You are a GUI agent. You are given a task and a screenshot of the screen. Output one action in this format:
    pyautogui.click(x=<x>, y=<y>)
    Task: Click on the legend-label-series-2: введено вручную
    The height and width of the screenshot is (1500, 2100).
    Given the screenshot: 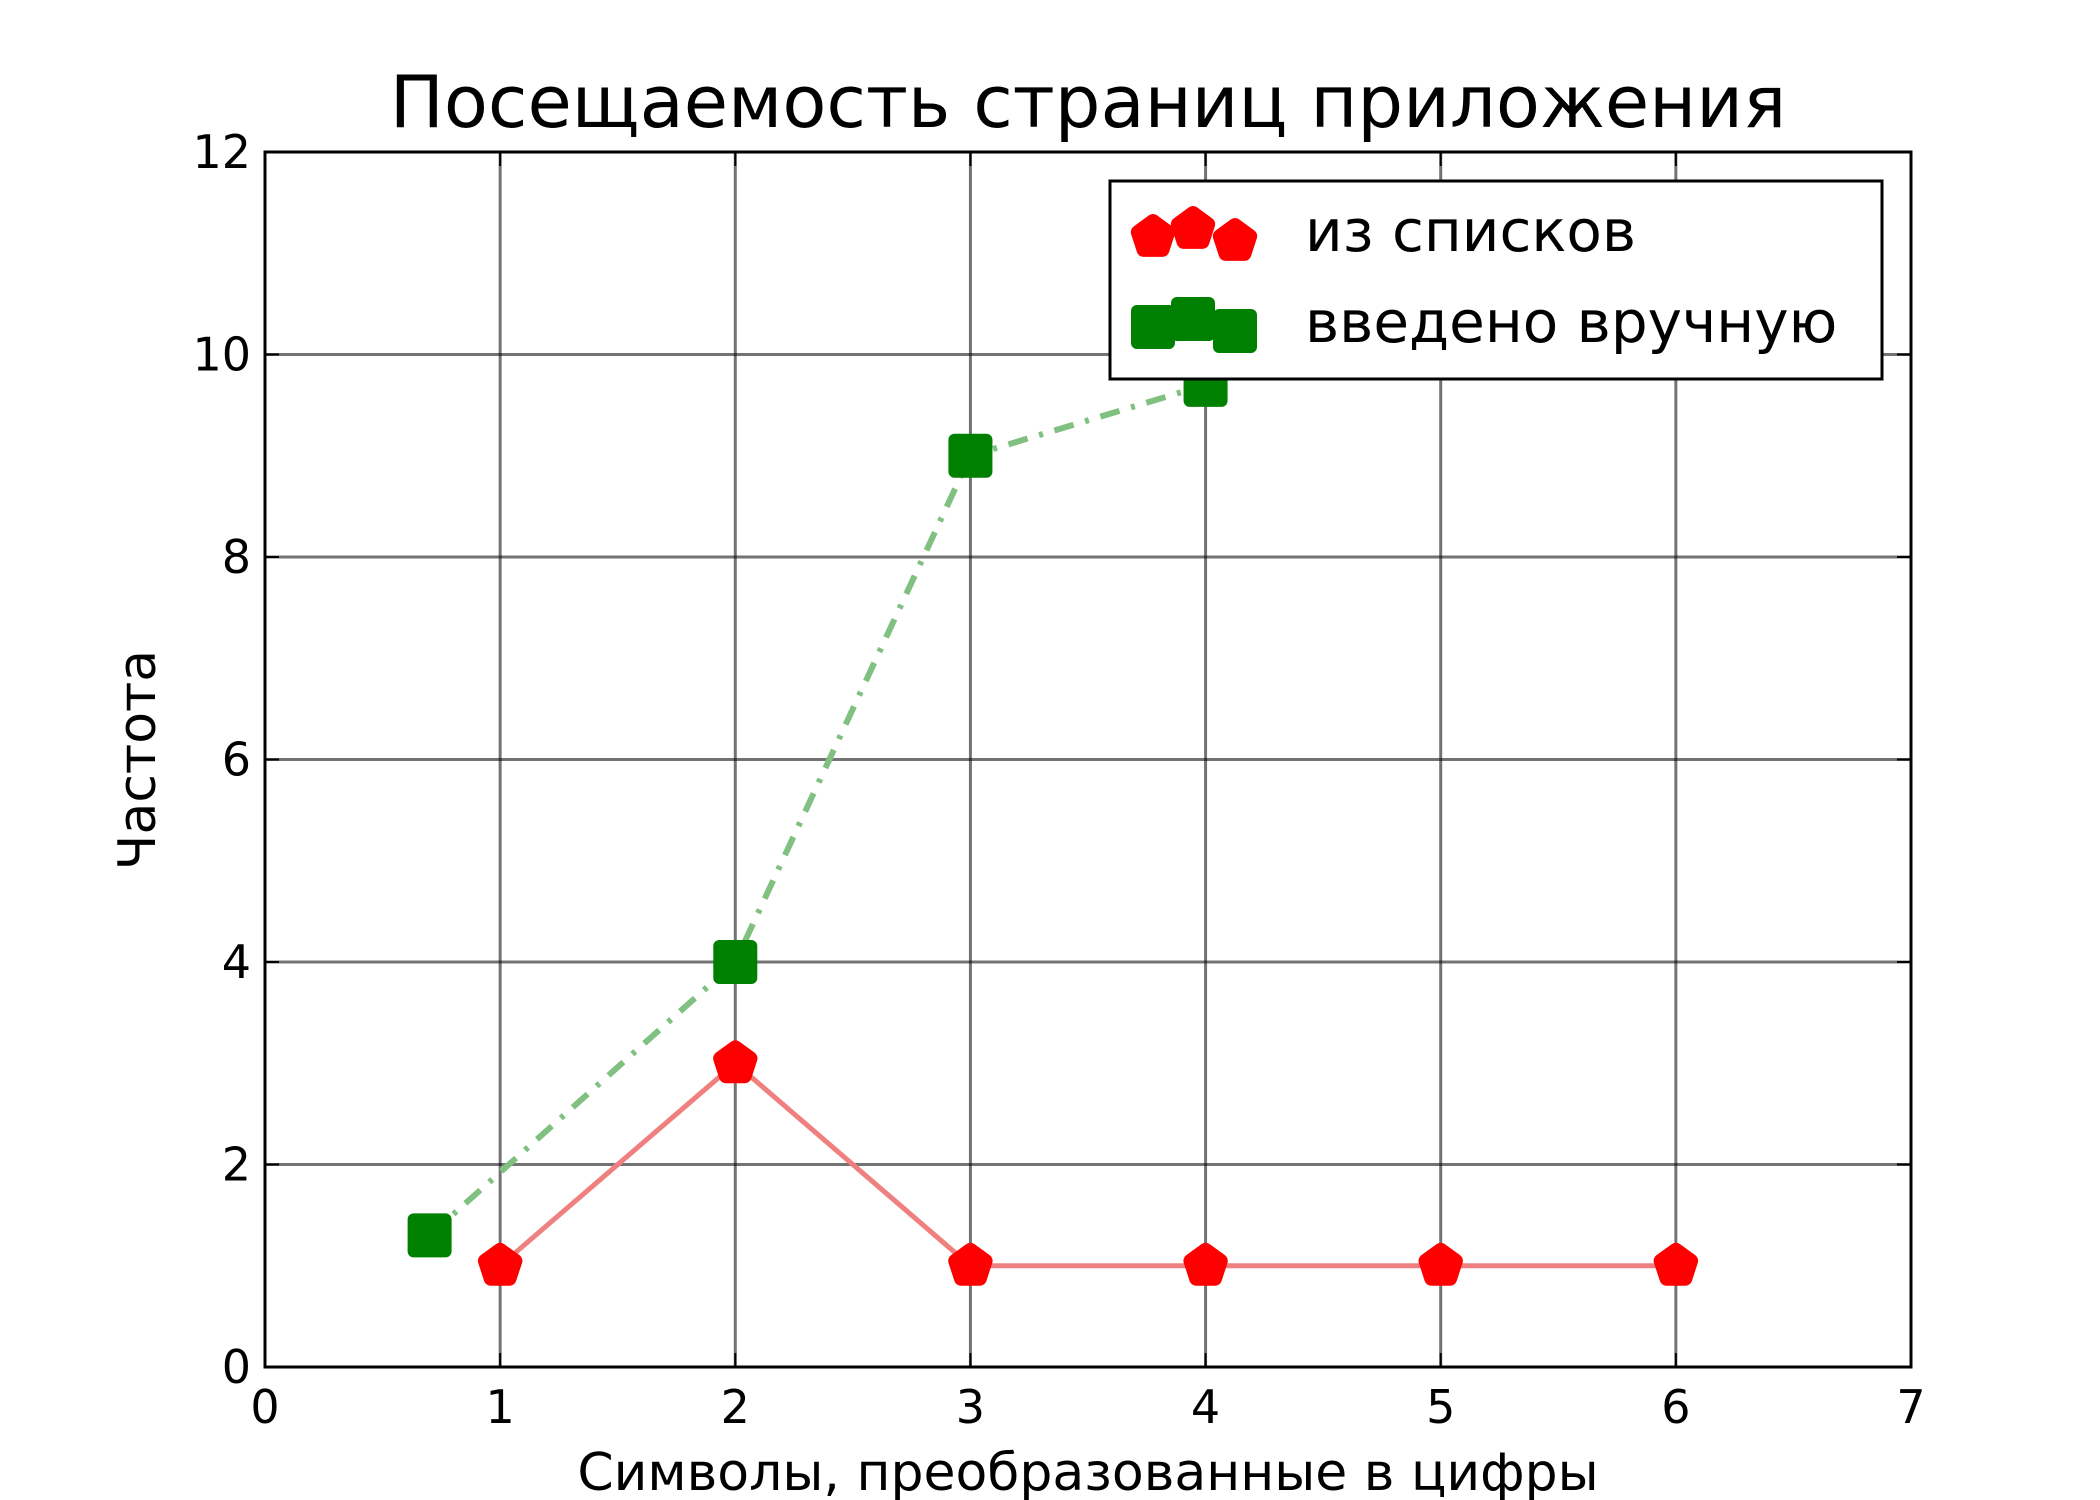 What is the action you would take?
    pyautogui.click(x=1571, y=322)
    